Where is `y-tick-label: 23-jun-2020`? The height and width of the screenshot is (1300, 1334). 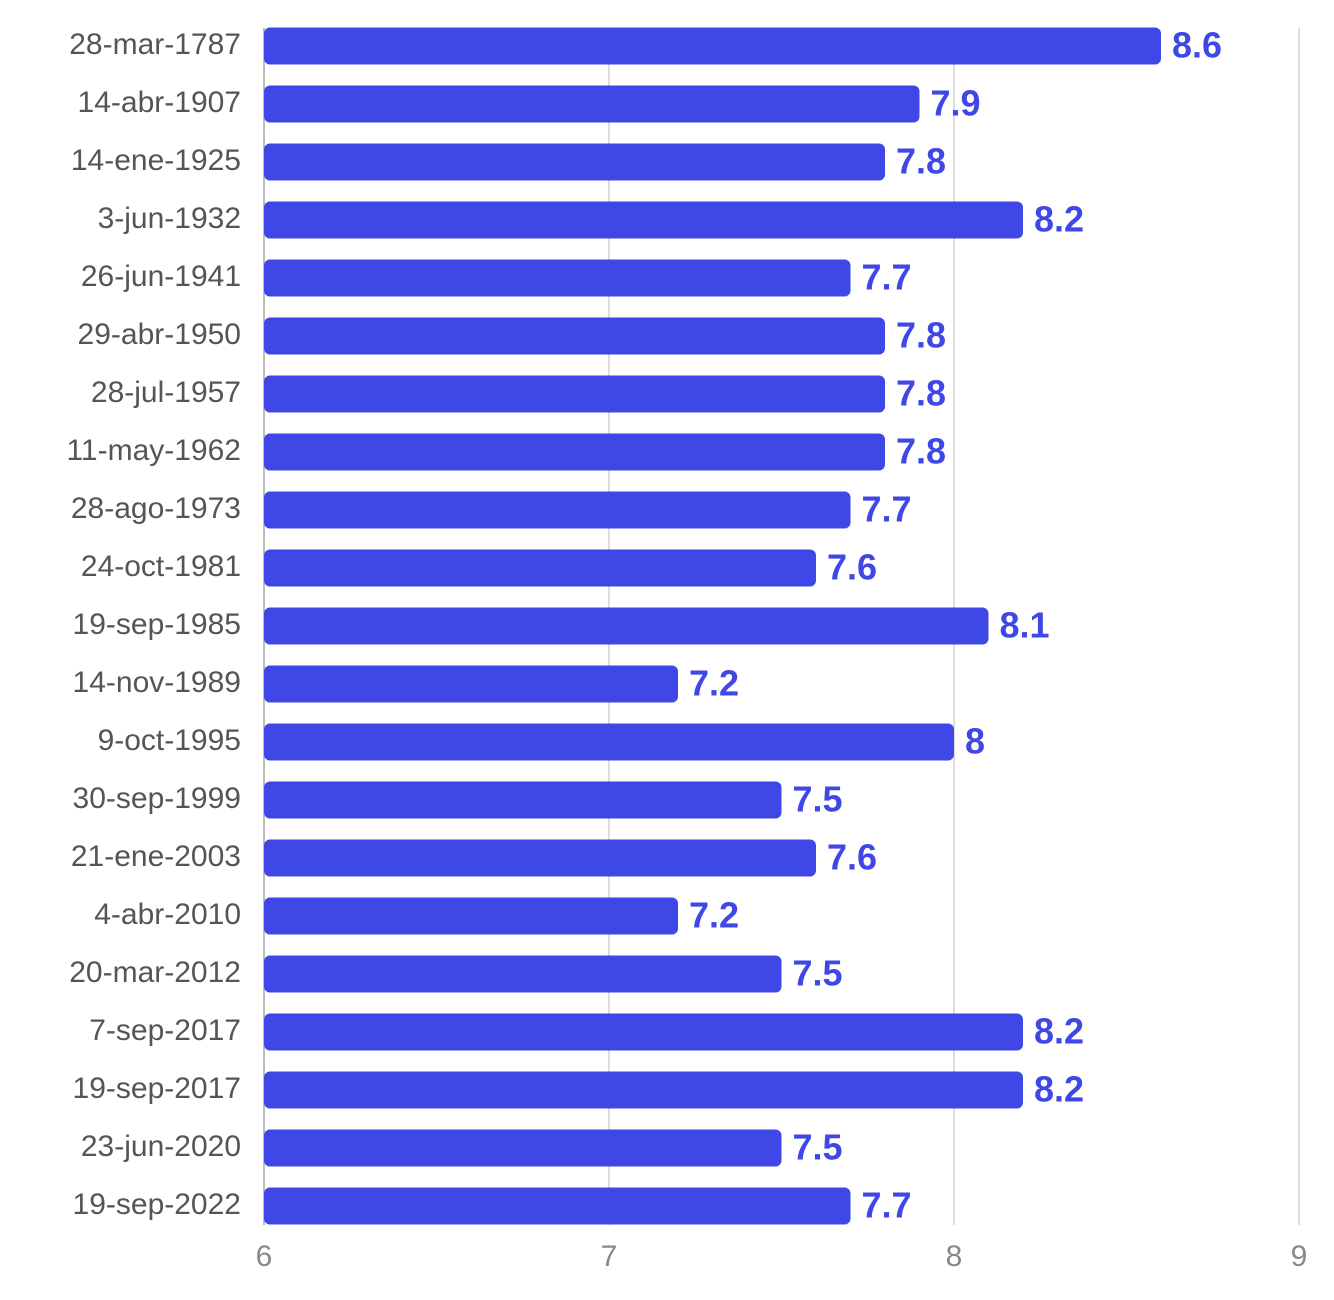 y-tick-label: 23-jun-2020 is located at coordinates (161, 1146).